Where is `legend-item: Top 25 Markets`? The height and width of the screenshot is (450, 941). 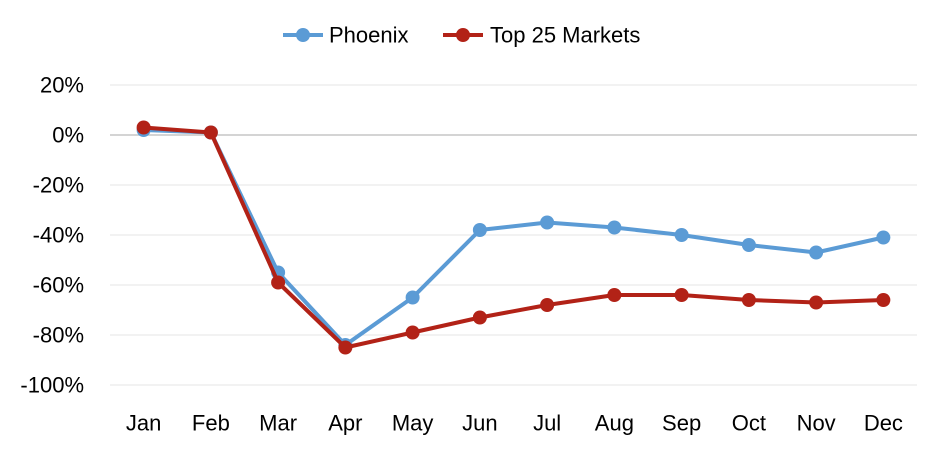 legend-item: Top 25 Markets is located at coordinates (541, 35).